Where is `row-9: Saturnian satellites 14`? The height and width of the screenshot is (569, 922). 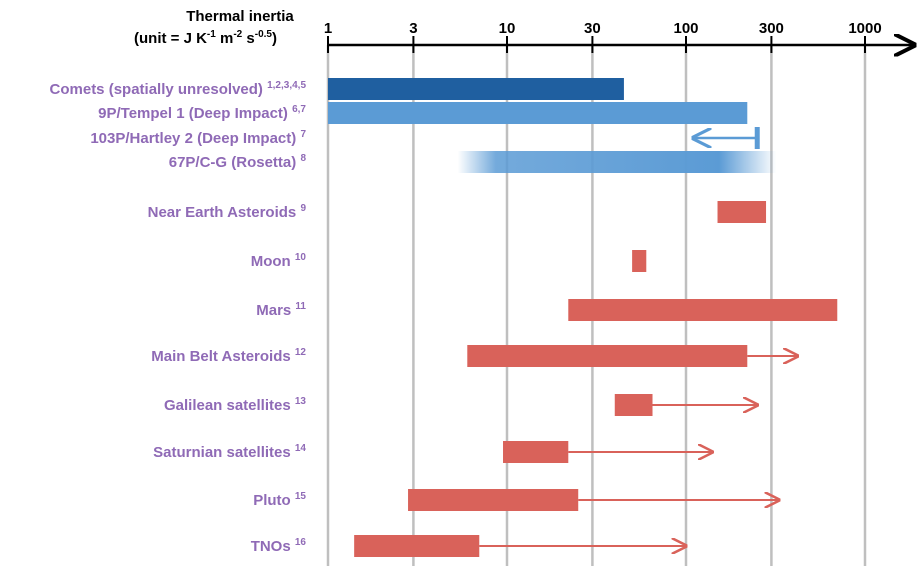
row-9: Saturnian satellites 14 is located at coordinates (432, 452).